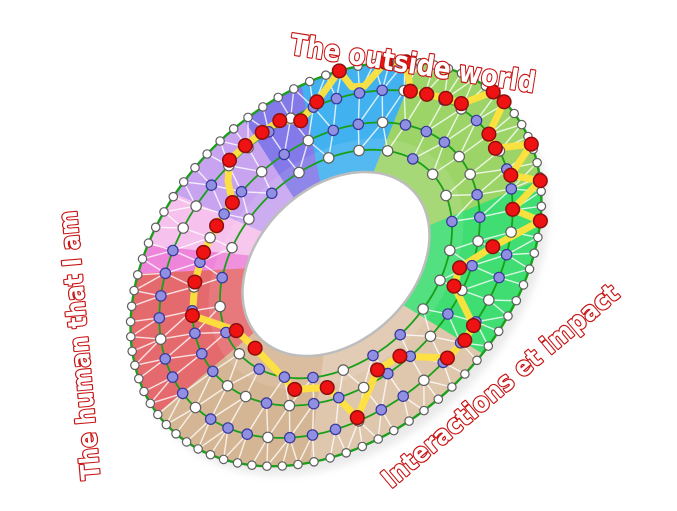 The width and height of the screenshot is (677, 511). Describe the element at coordinates (205, 223) in the screenshot. I see `sector-pink-light` at that location.